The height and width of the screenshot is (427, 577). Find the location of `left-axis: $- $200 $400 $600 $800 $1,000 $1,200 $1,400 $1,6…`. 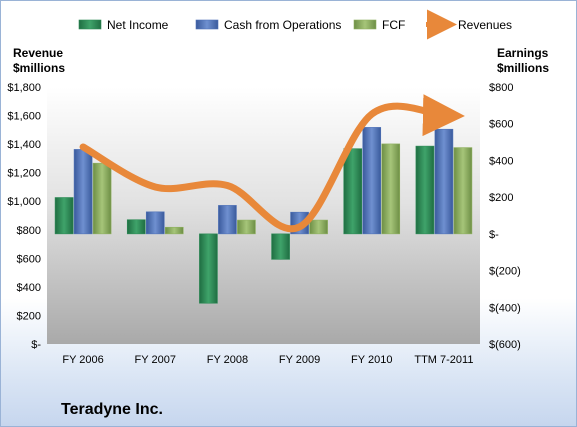

left-axis: $- $200 $400 $600 $800 $1,000 $1,200 $1,400 $1,6… is located at coordinates (24, 216).